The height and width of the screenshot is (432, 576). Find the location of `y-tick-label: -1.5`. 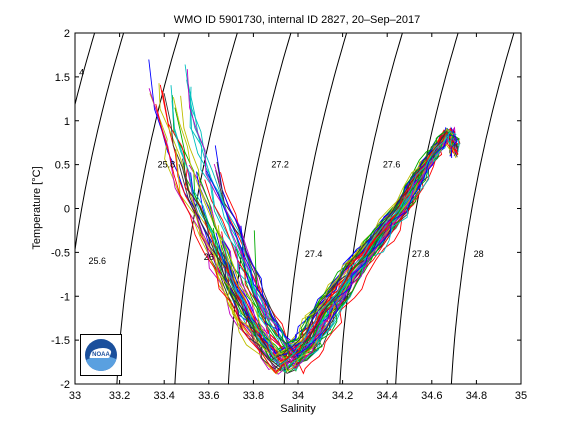

y-tick-label: -1.5 is located at coordinates (60, 341).